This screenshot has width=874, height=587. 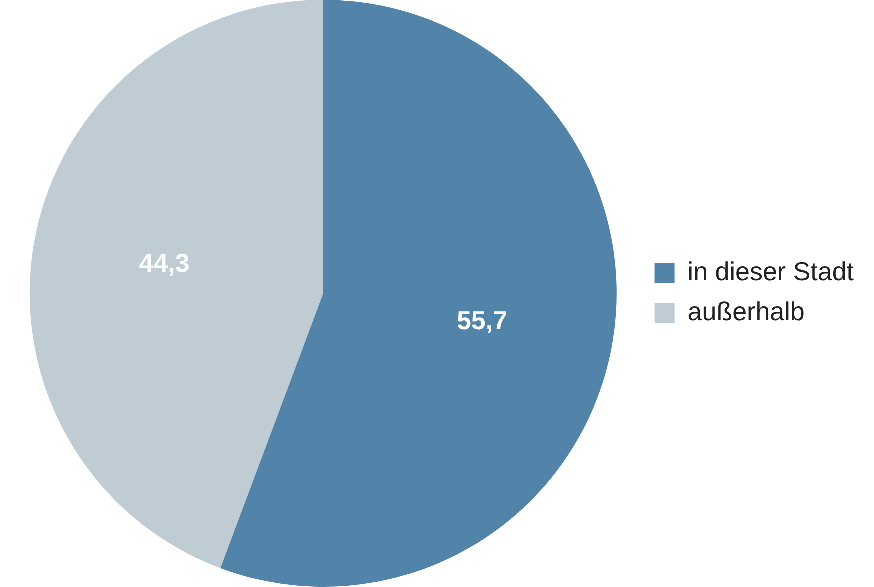 What do you see at coordinates (771, 271) in the screenshot?
I see `legend-label: in dieser Stadt` at bounding box center [771, 271].